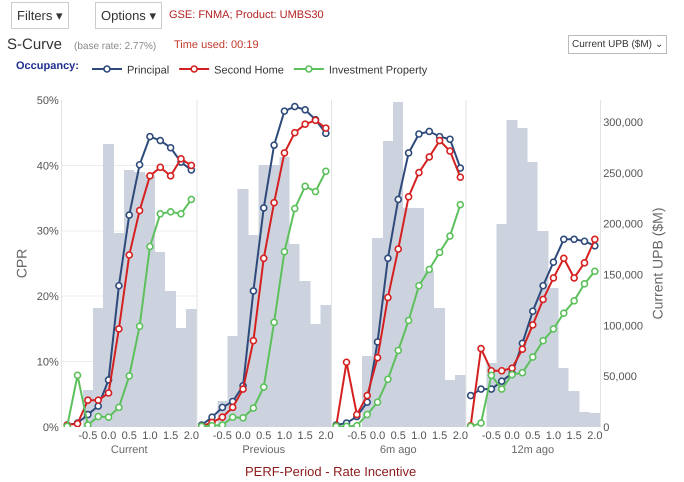 The height and width of the screenshot is (482, 684). I want to click on legend-label: Investment Property, so click(378, 70).